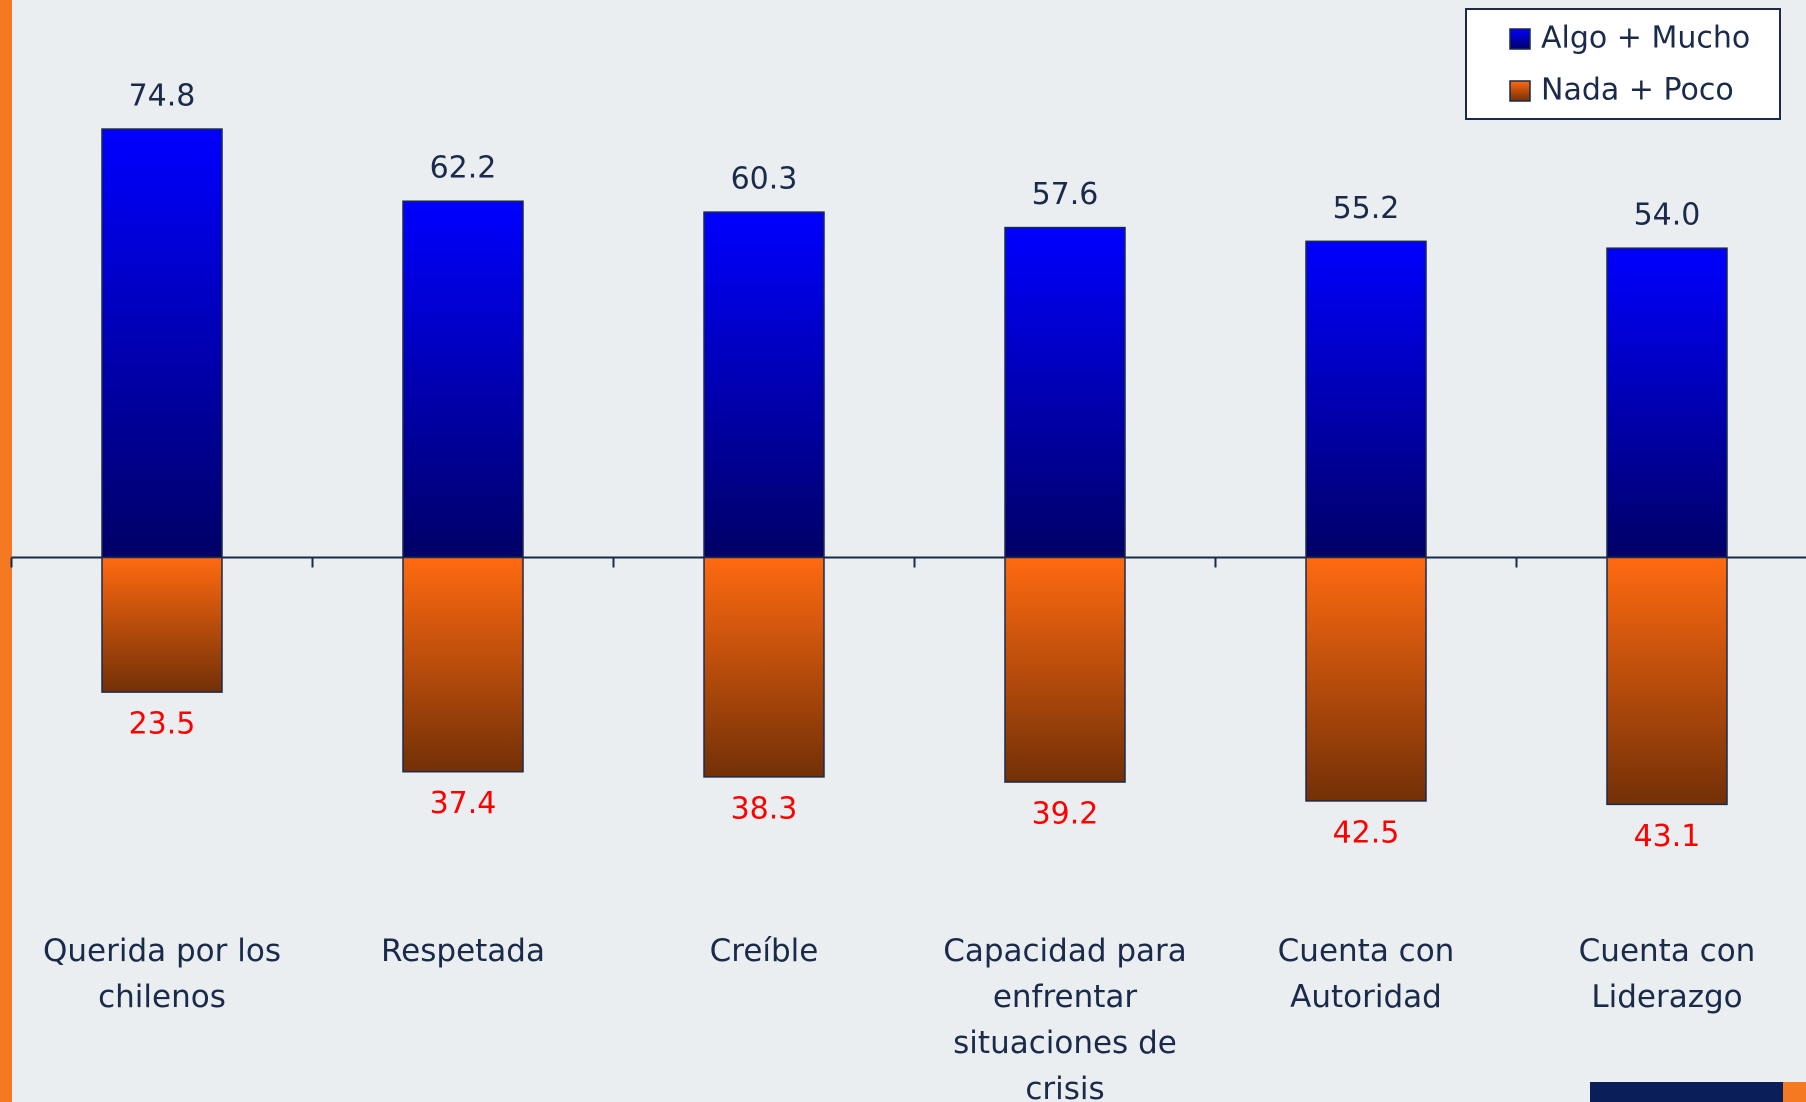 This screenshot has height=1102, width=1806. Describe the element at coordinates (1065, 194) in the screenshot. I see `value-label: 57.6` at that location.